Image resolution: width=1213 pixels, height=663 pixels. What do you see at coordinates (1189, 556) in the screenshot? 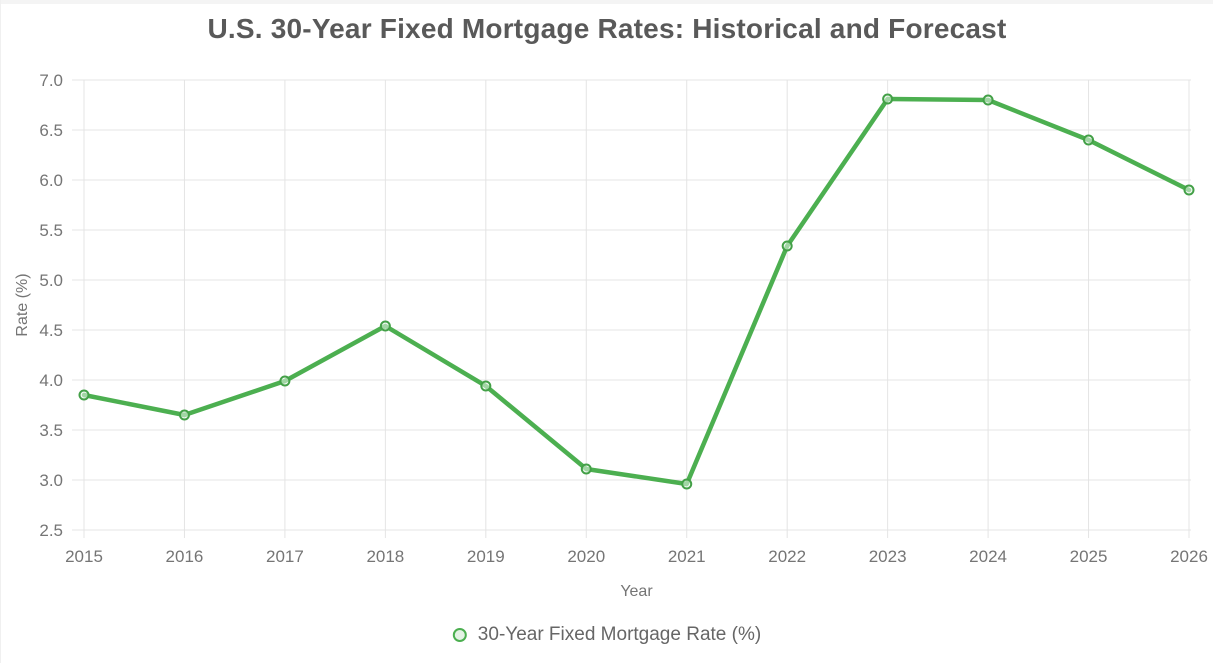
I see `x-tick-label: 2026` at bounding box center [1189, 556].